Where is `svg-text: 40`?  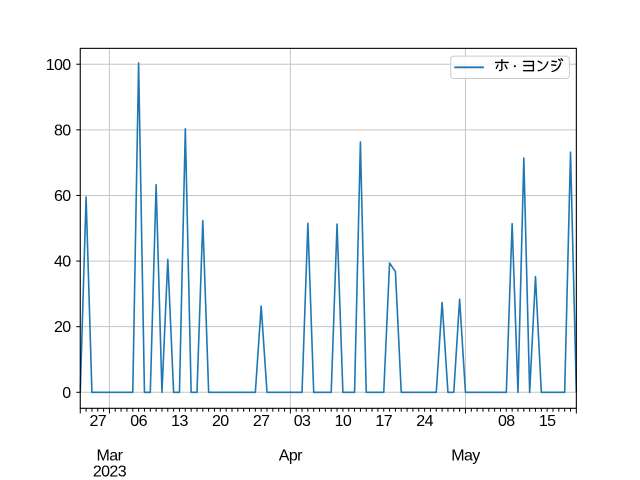 svg-text: 40 is located at coordinates (62, 262).